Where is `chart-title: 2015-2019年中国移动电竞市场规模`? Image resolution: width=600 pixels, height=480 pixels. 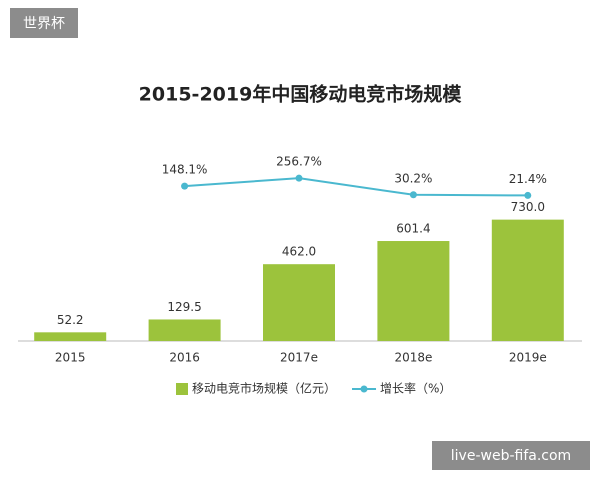 chart-title: 2015-2019年中国移动电竞市场规模 is located at coordinates (301, 94).